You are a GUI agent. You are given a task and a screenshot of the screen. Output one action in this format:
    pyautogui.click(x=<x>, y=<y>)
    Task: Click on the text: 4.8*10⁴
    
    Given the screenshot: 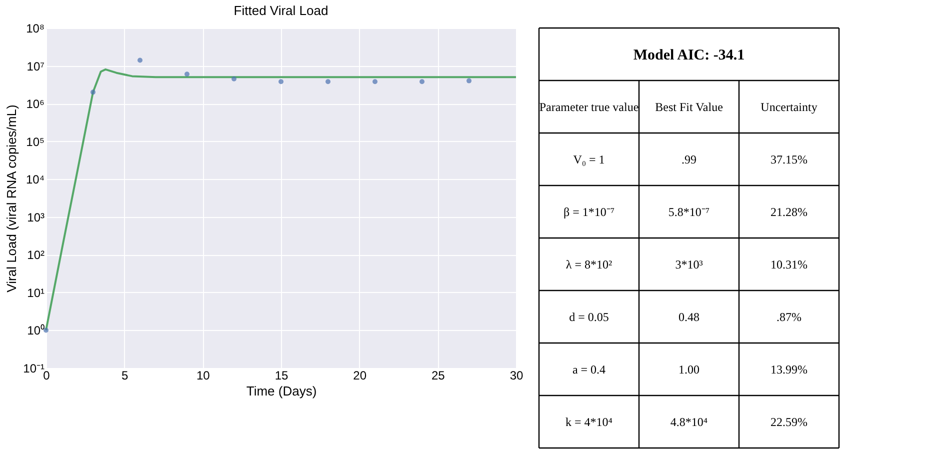 What is the action you would take?
    pyautogui.click(x=689, y=421)
    